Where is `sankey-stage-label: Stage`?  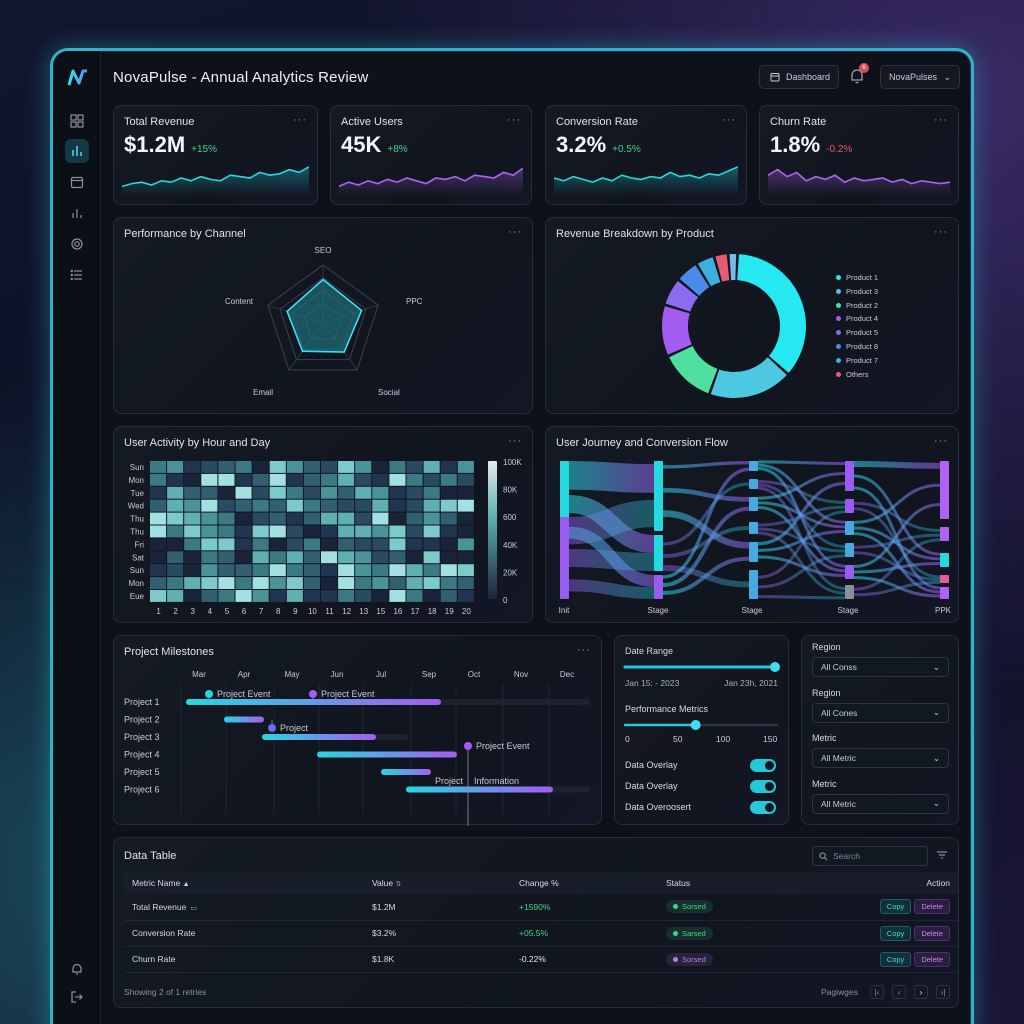 sankey-stage-label: Stage is located at coordinates (658, 610).